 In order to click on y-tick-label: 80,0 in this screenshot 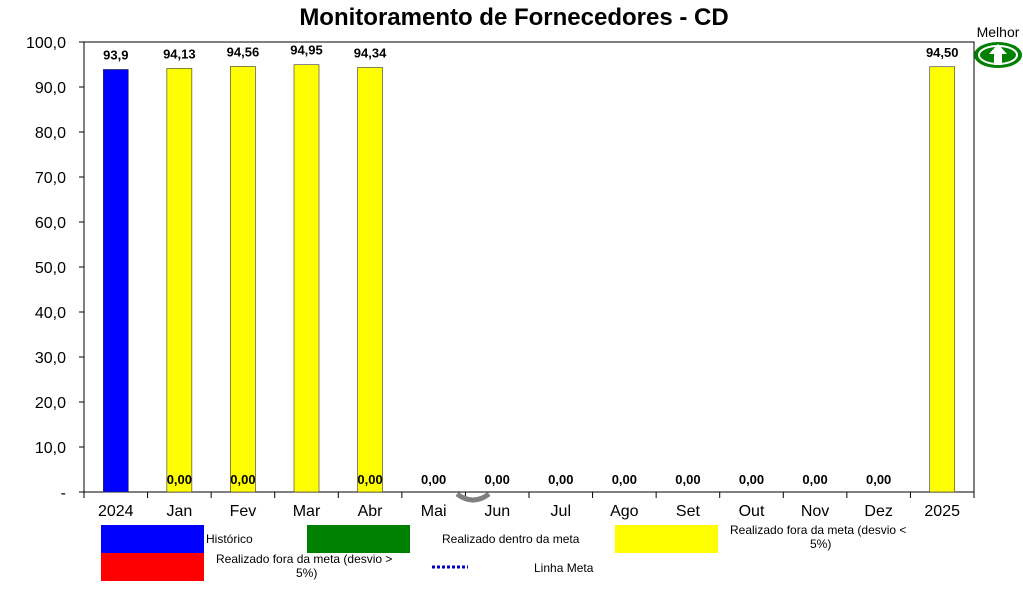, I will do `click(50, 133)`.